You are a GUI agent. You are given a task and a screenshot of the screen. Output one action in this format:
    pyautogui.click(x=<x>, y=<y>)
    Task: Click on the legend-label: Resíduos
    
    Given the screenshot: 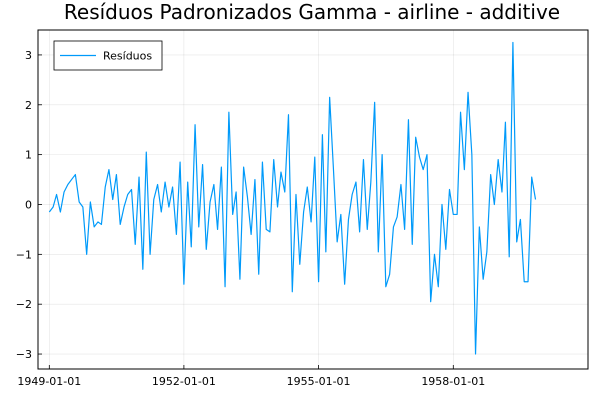 What is the action you would take?
    pyautogui.click(x=127, y=56)
    